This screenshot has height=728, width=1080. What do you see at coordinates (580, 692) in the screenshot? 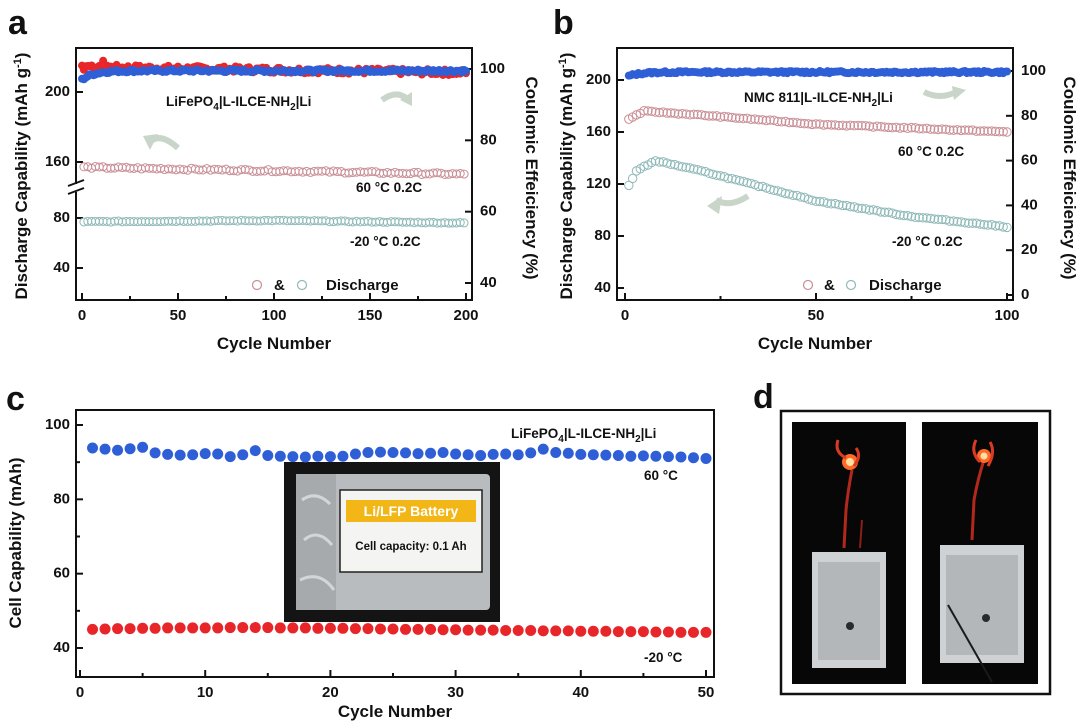
I see `x-tick-label-c: 40` at bounding box center [580, 692].